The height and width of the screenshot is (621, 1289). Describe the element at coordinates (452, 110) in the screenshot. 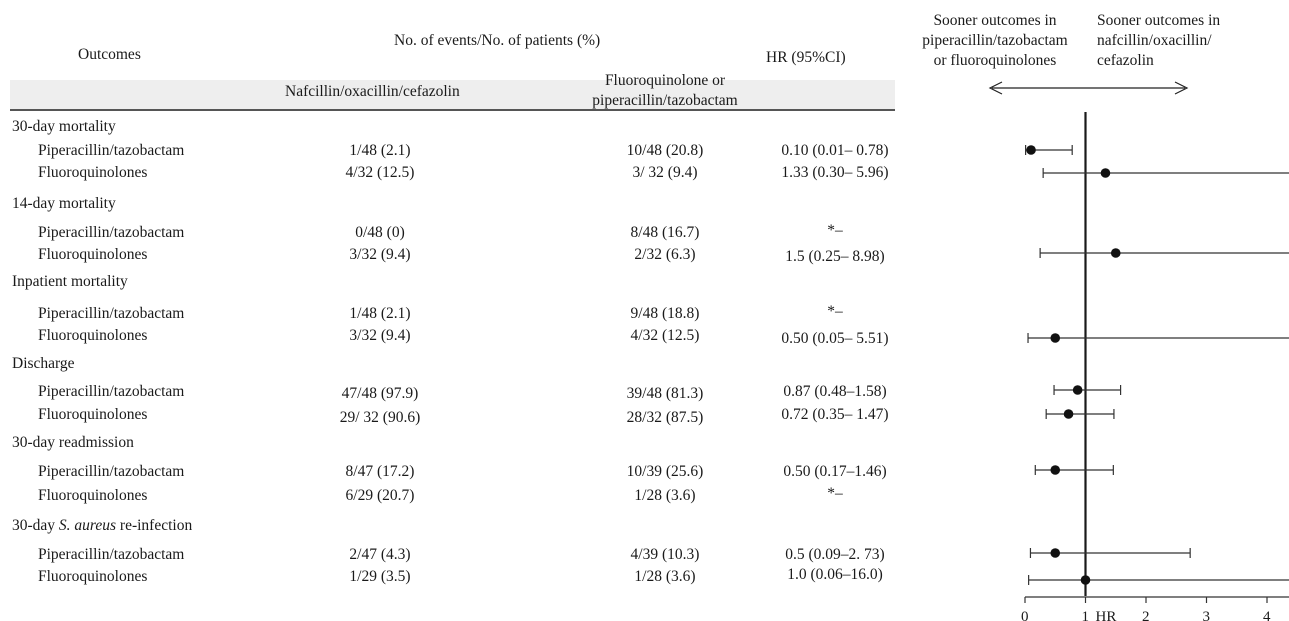

I see `header-rule` at that location.